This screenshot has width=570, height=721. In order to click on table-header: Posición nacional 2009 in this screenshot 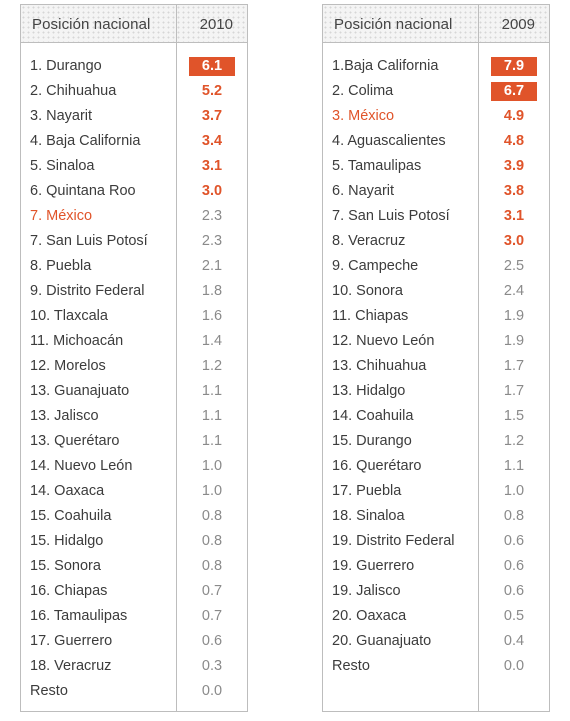, I will do `click(436, 24)`.